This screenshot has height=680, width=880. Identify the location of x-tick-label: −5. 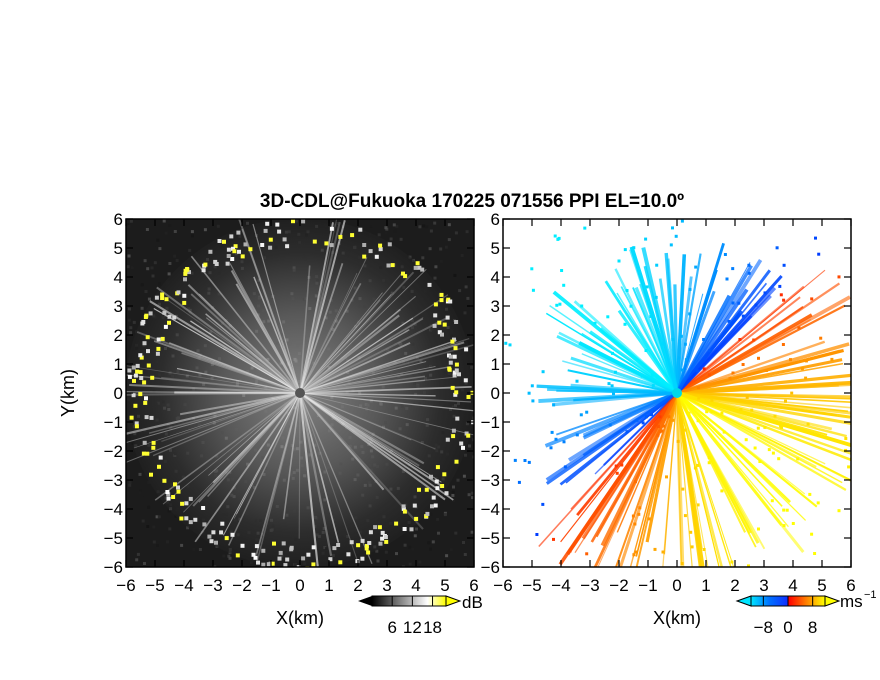
(531, 585).